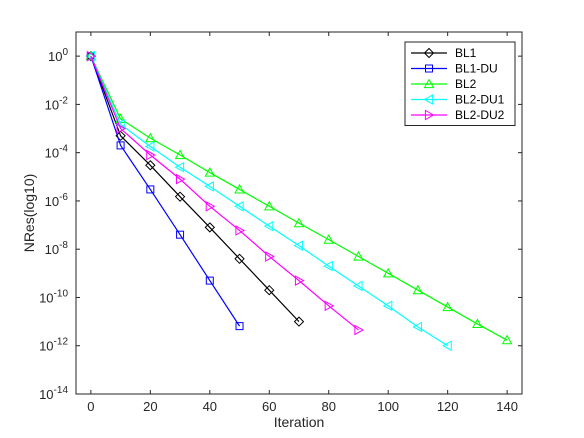 The image size is (584, 438). Describe the element at coordinates (466, 53) in the screenshot. I see `legend-label-bl1: BL1` at that location.